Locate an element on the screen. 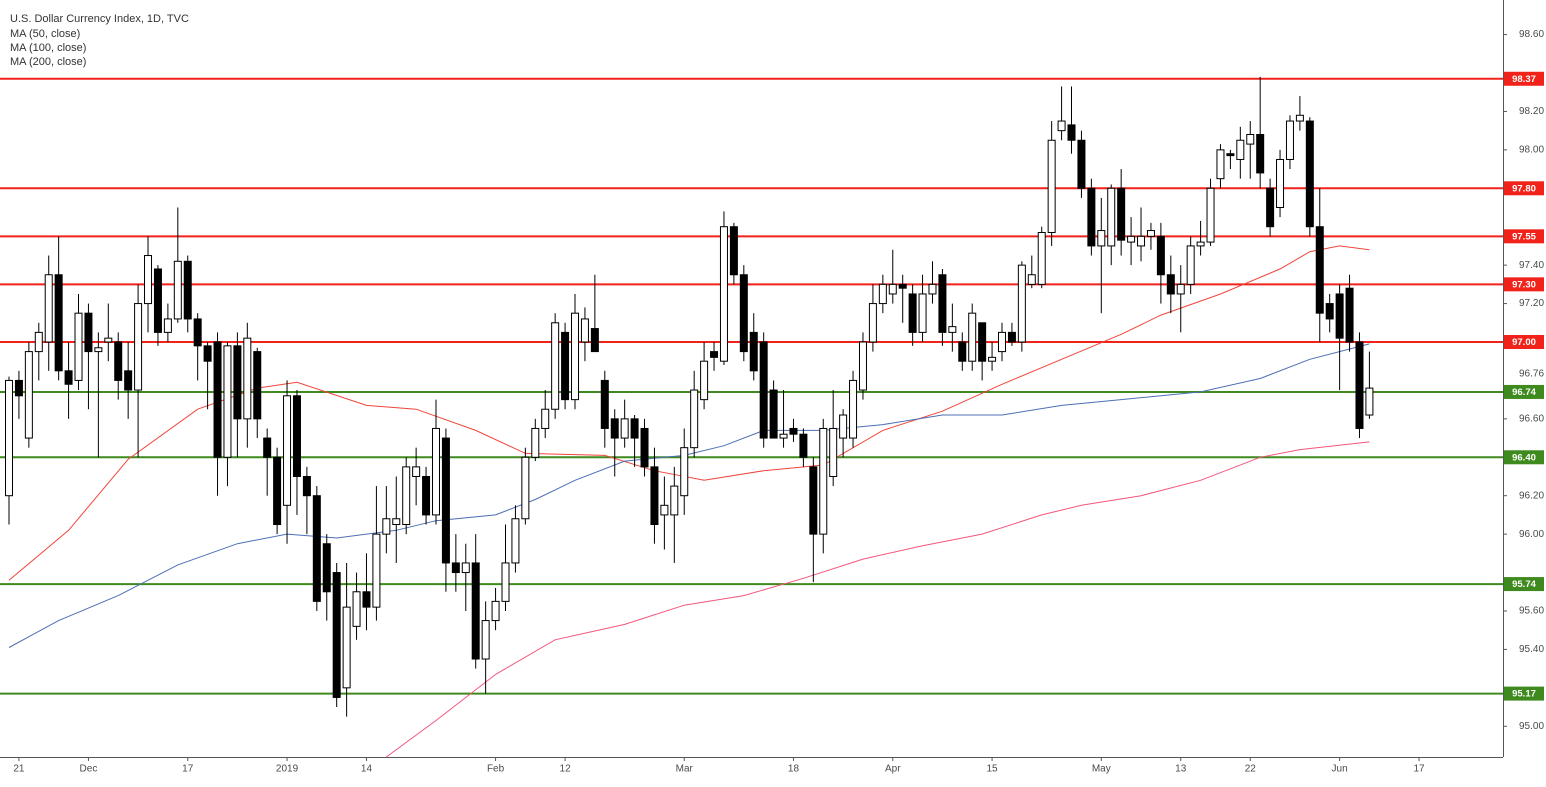 The image size is (1546, 787). y-tick-label: 98.00 is located at coordinates (1531, 150).